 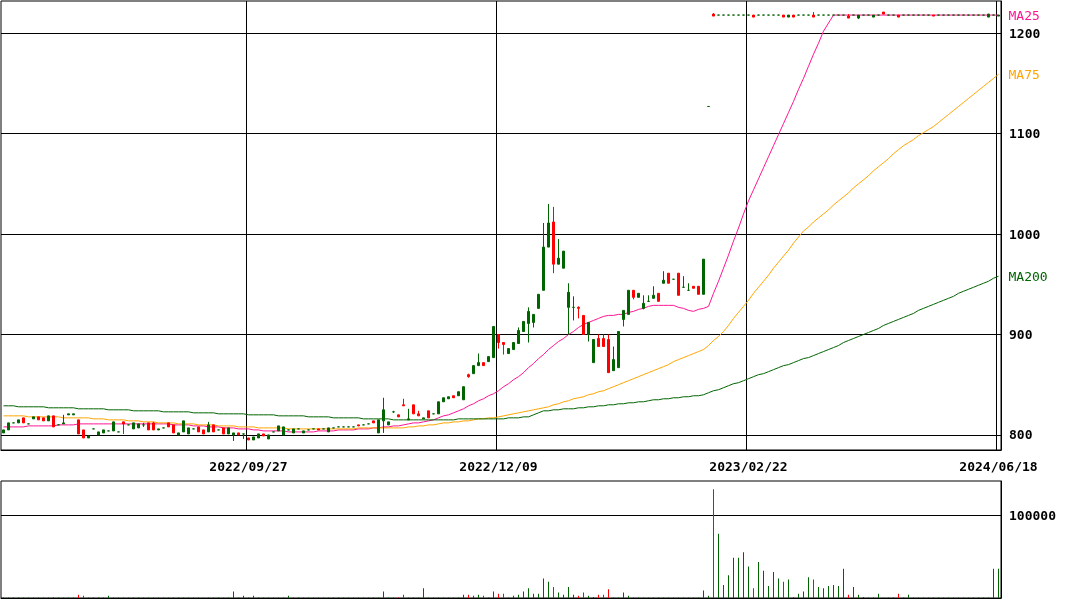 What do you see at coordinates (1024, 74) in the screenshot?
I see `series-label: MA75` at bounding box center [1024, 74].